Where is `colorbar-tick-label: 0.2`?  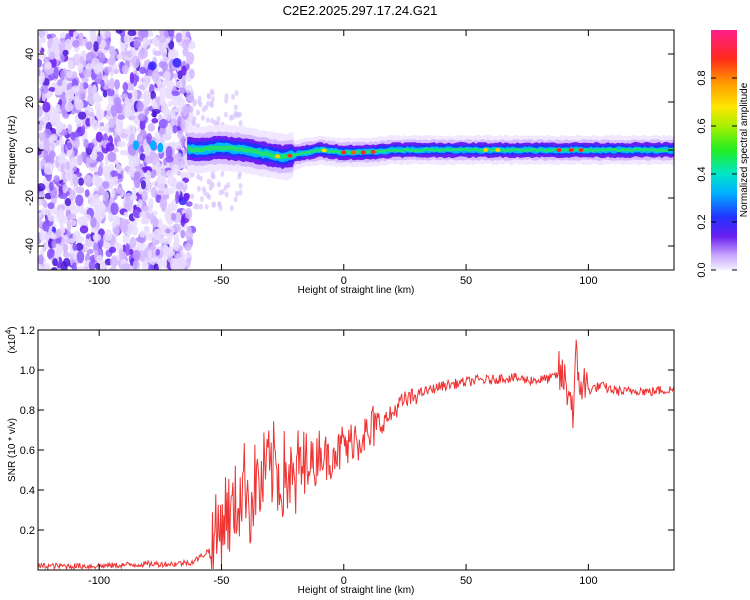
colorbar-tick-label: 0.2 is located at coordinates (702, 221).